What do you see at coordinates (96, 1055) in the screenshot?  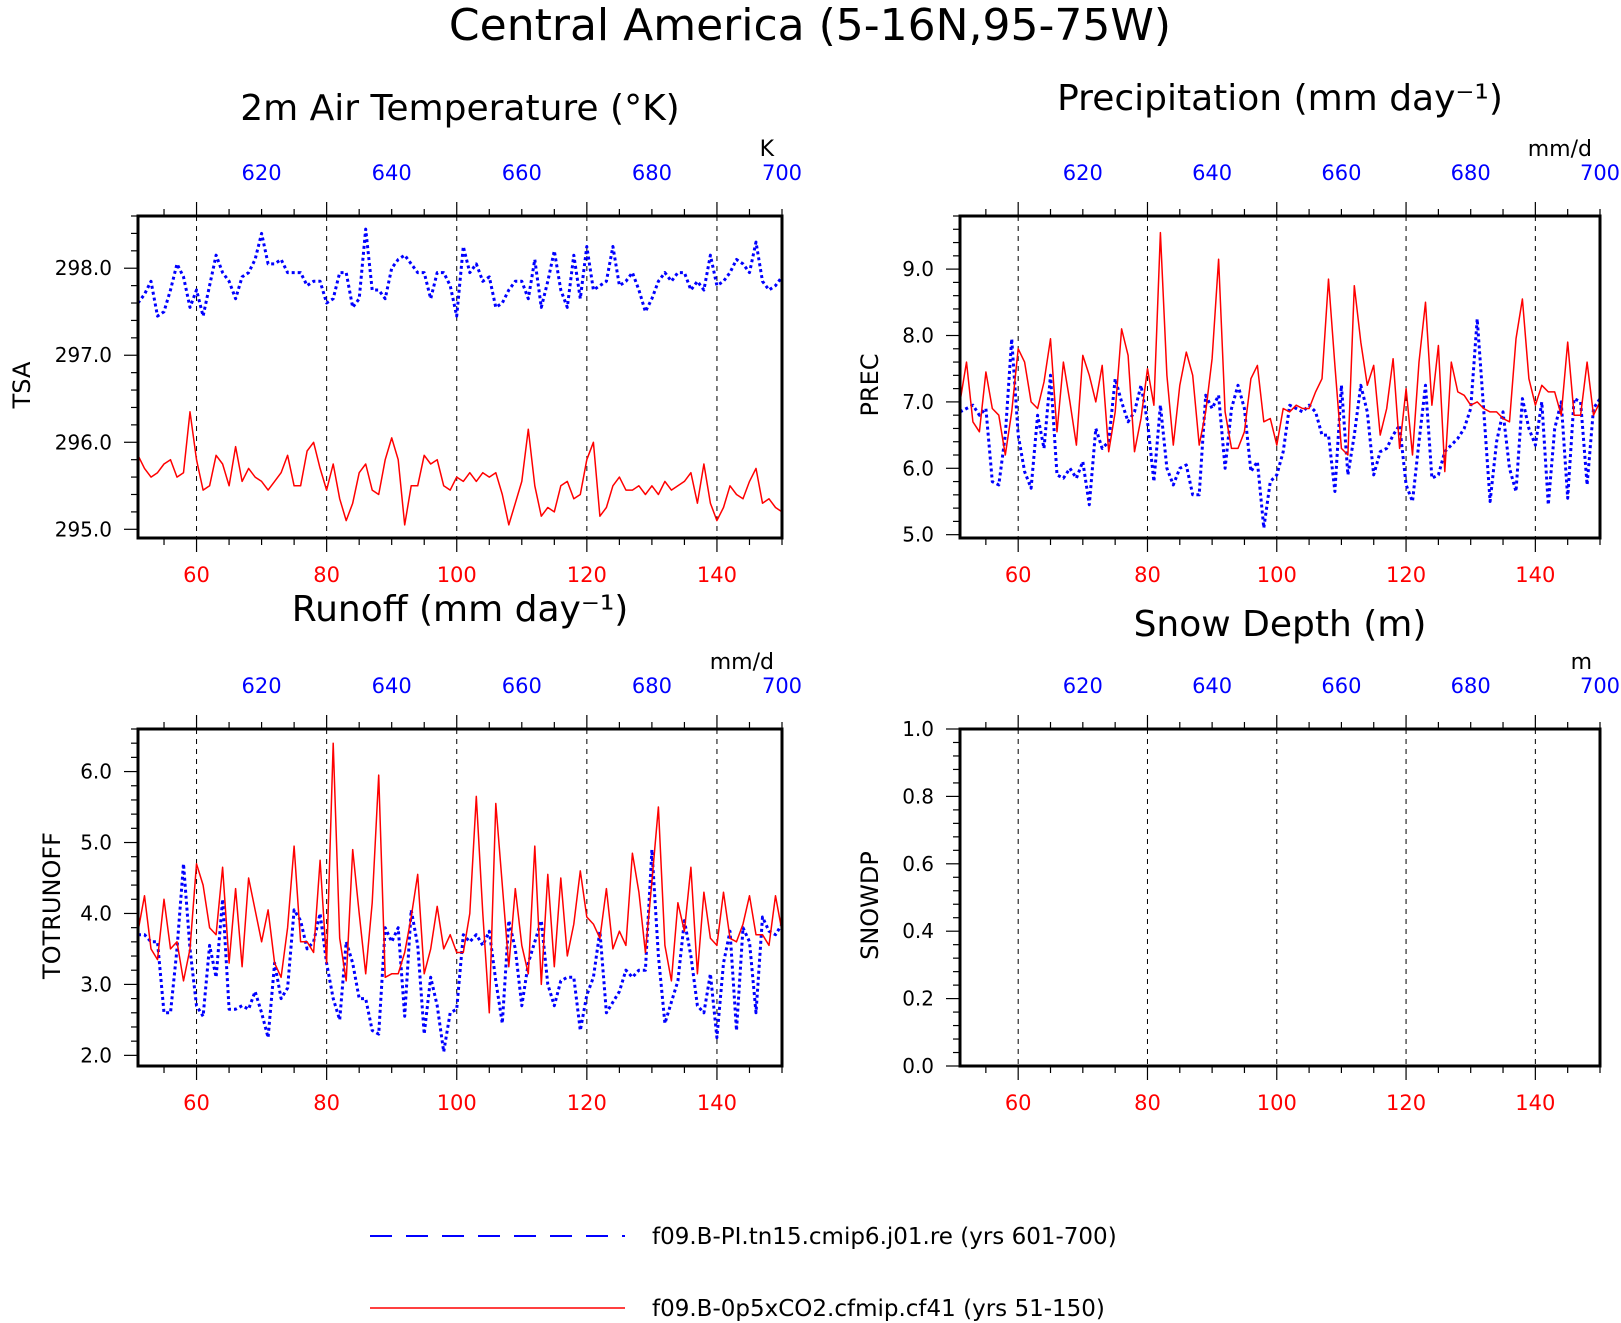 I see `y-tick-label: 2.0` at bounding box center [96, 1055].